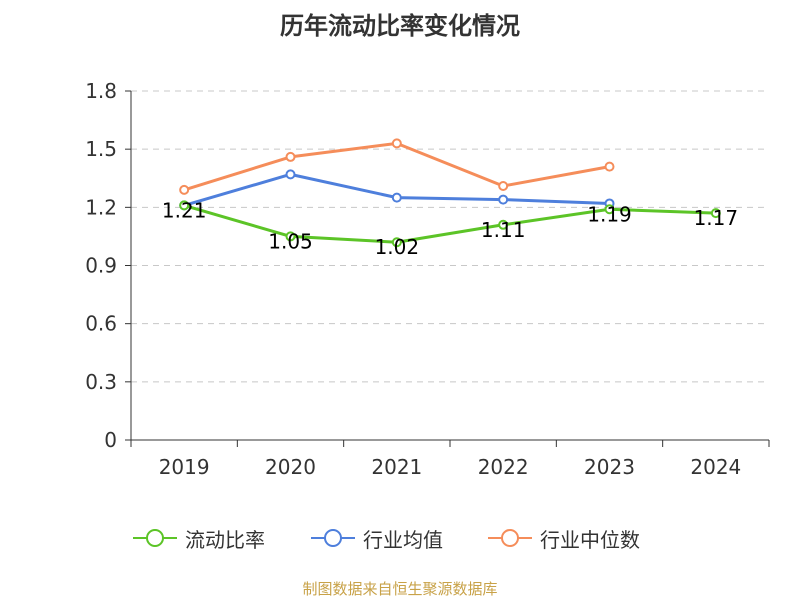  What do you see at coordinates (400, 589) in the screenshot?
I see `source-note: 制图数据来自恒生聚源数据库` at bounding box center [400, 589].